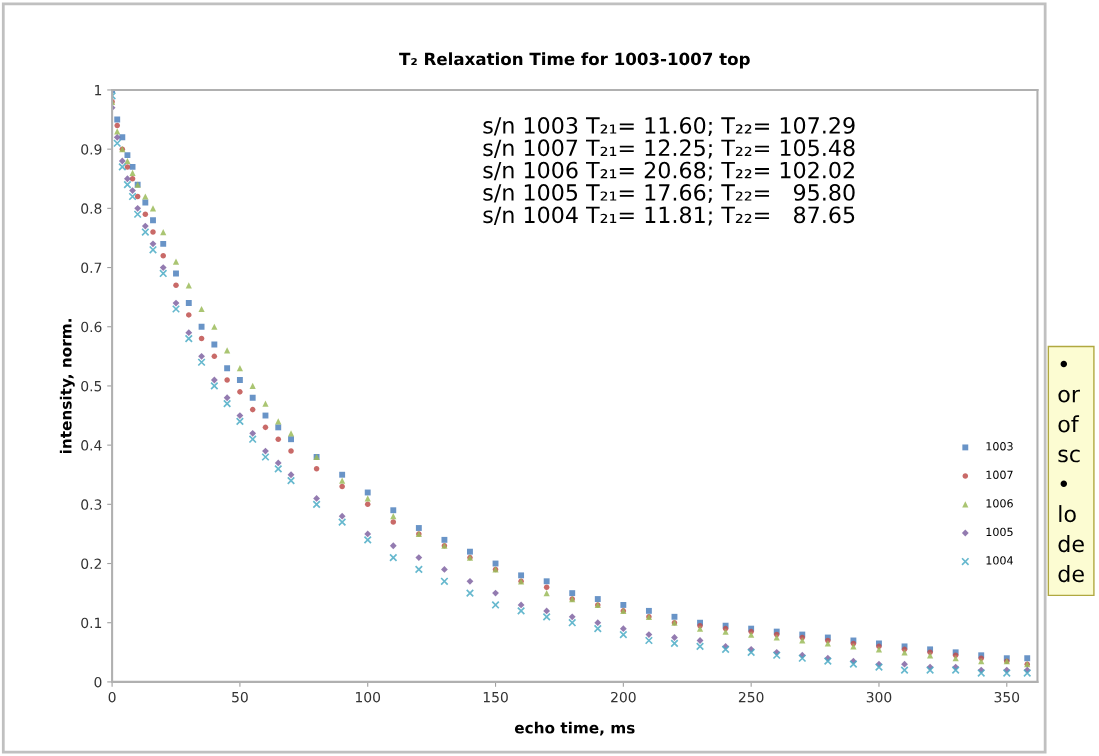 The width and height of the screenshot is (1099, 756). I want to click on legend-label: 1005, so click(999, 532).